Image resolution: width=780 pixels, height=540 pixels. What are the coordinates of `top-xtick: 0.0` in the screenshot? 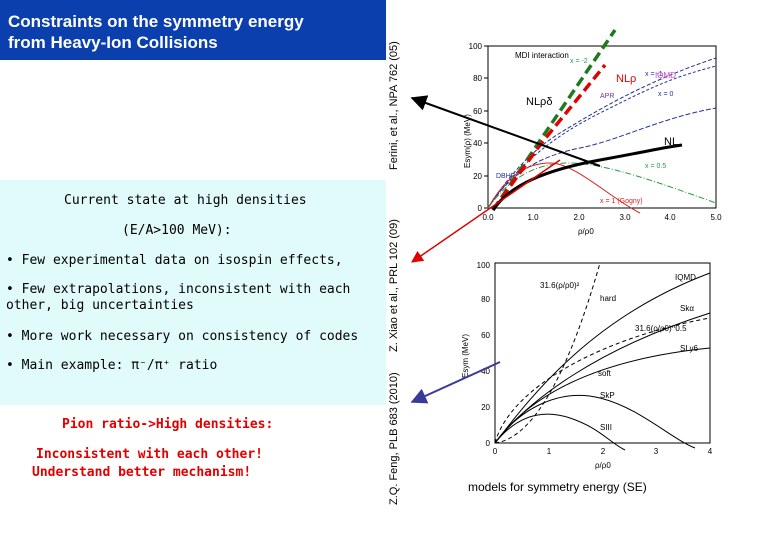 It's located at (488, 217).